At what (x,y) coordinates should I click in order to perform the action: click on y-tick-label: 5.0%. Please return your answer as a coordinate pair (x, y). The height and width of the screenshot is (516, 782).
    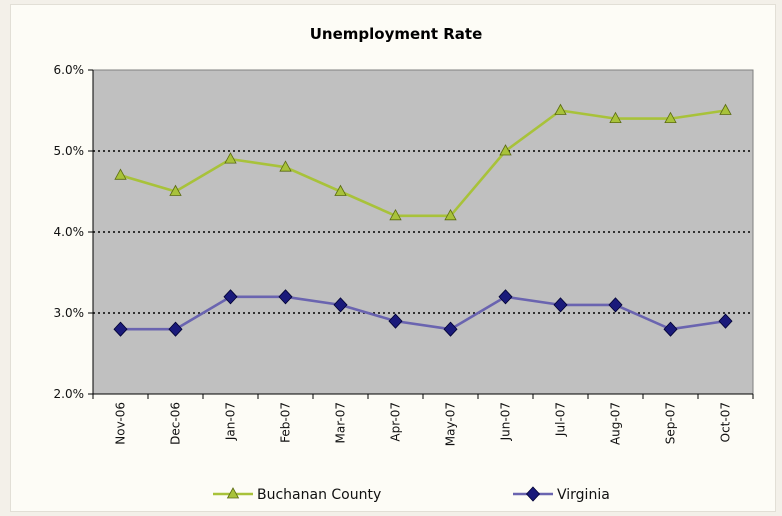
    Looking at the image, I should click on (69, 151).